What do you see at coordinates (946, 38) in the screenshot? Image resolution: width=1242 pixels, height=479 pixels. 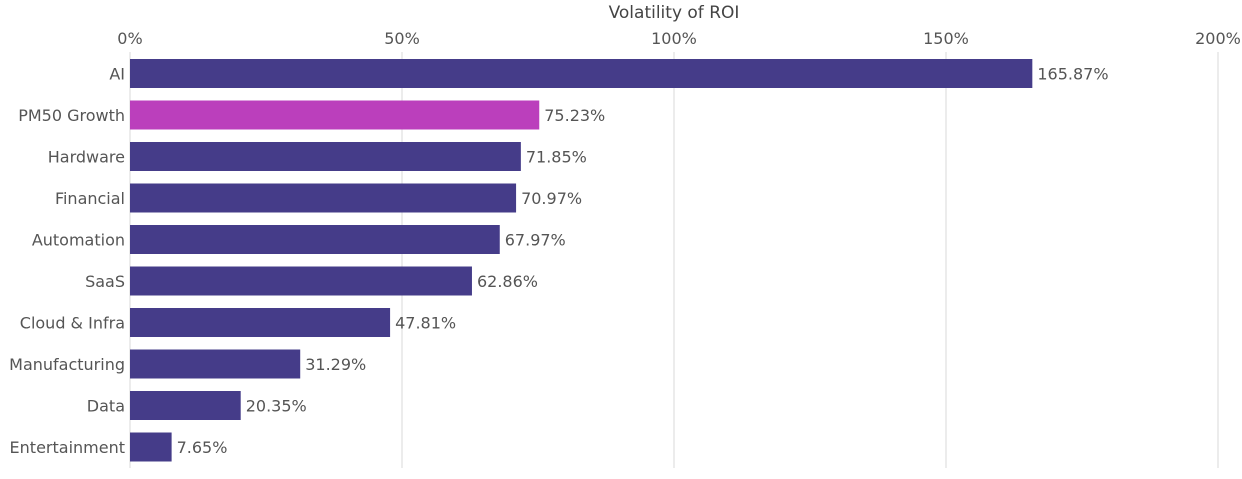 I see `x-tick-label: 150%` at bounding box center [946, 38].